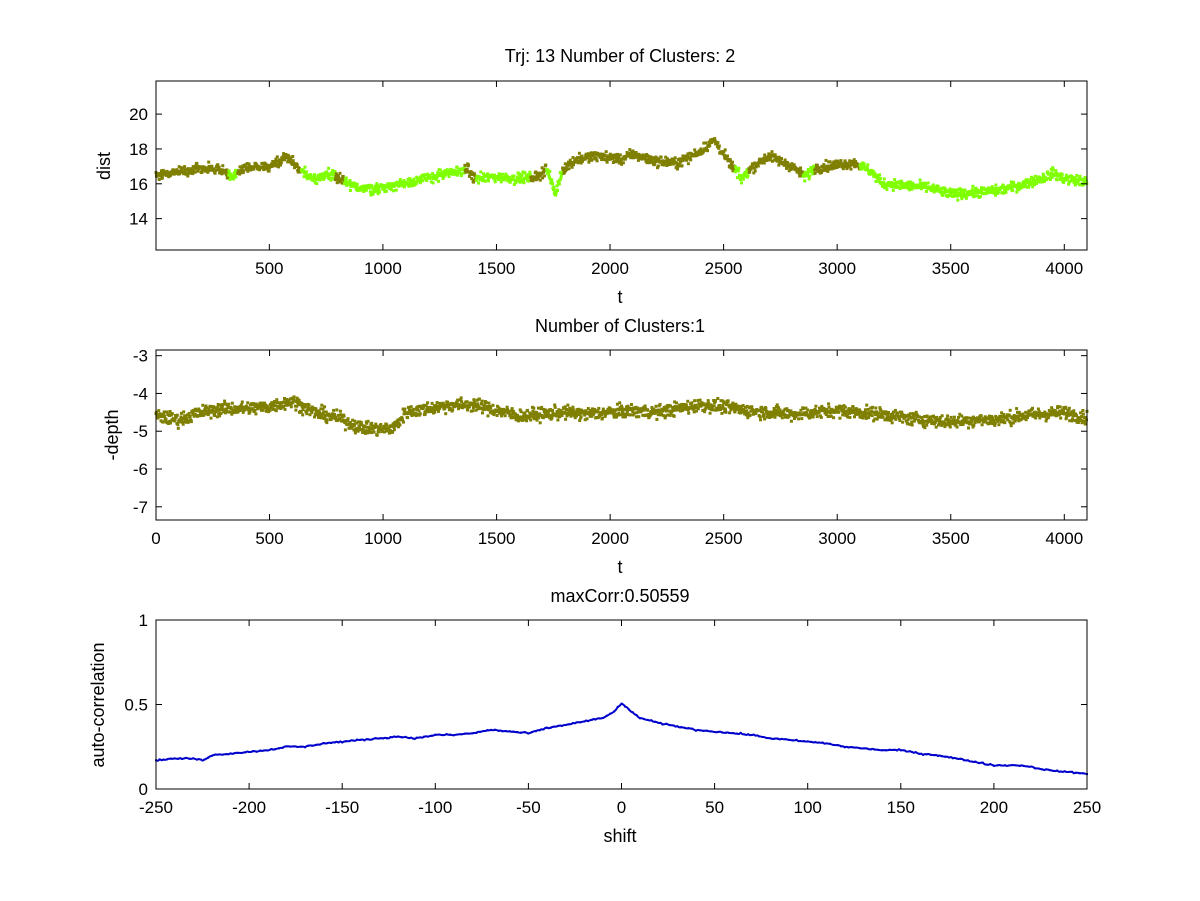 The image size is (1200, 901). I want to click on x-tick-label: 150, so click(901, 807).